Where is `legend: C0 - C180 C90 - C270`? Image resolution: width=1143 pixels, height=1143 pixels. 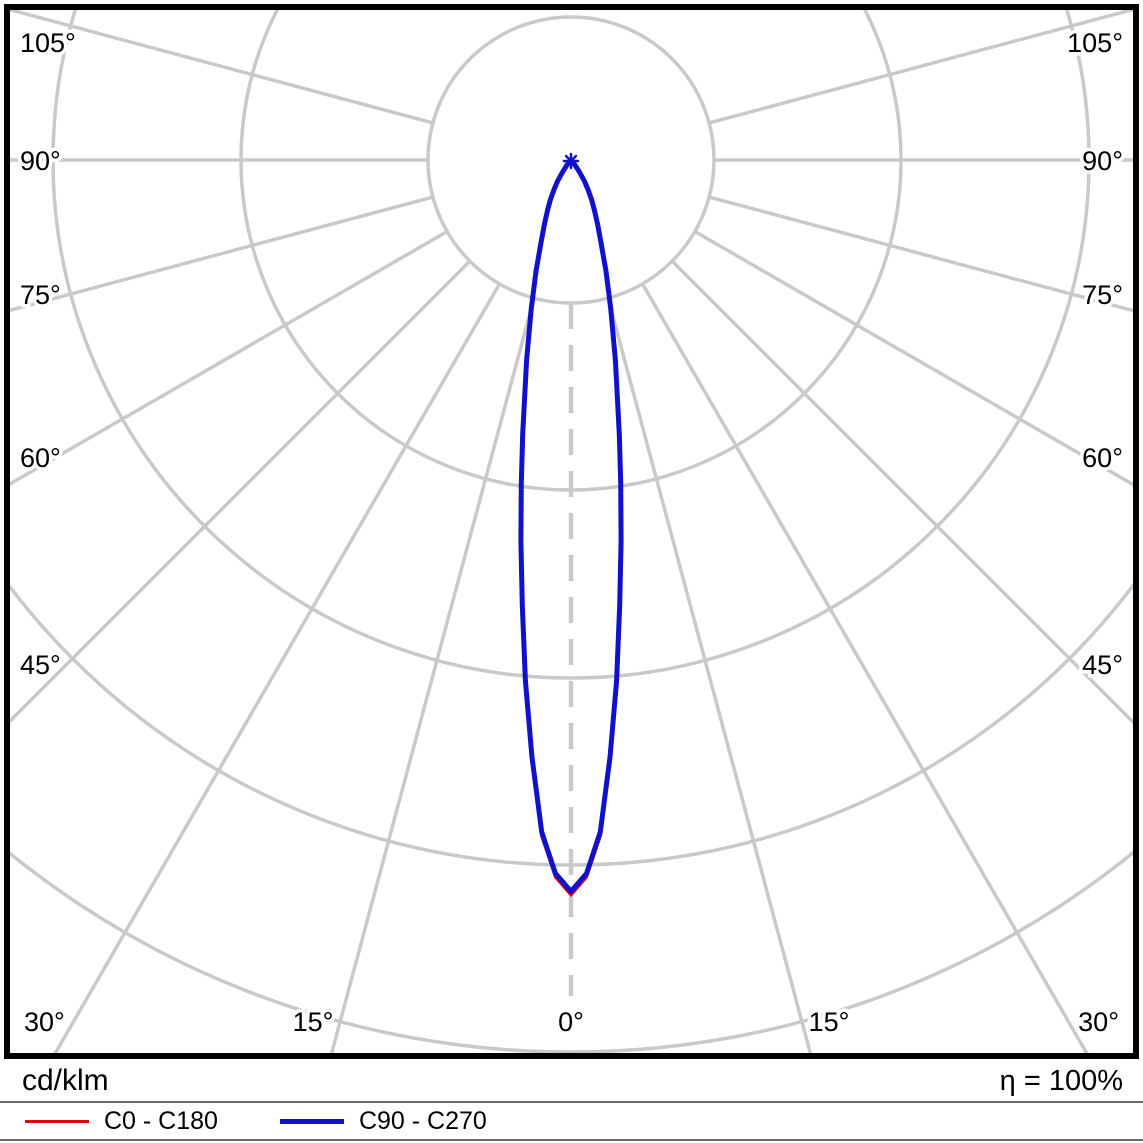
legend: C0 - C180 C90 - C270 is located at coordinates (571, 1121).